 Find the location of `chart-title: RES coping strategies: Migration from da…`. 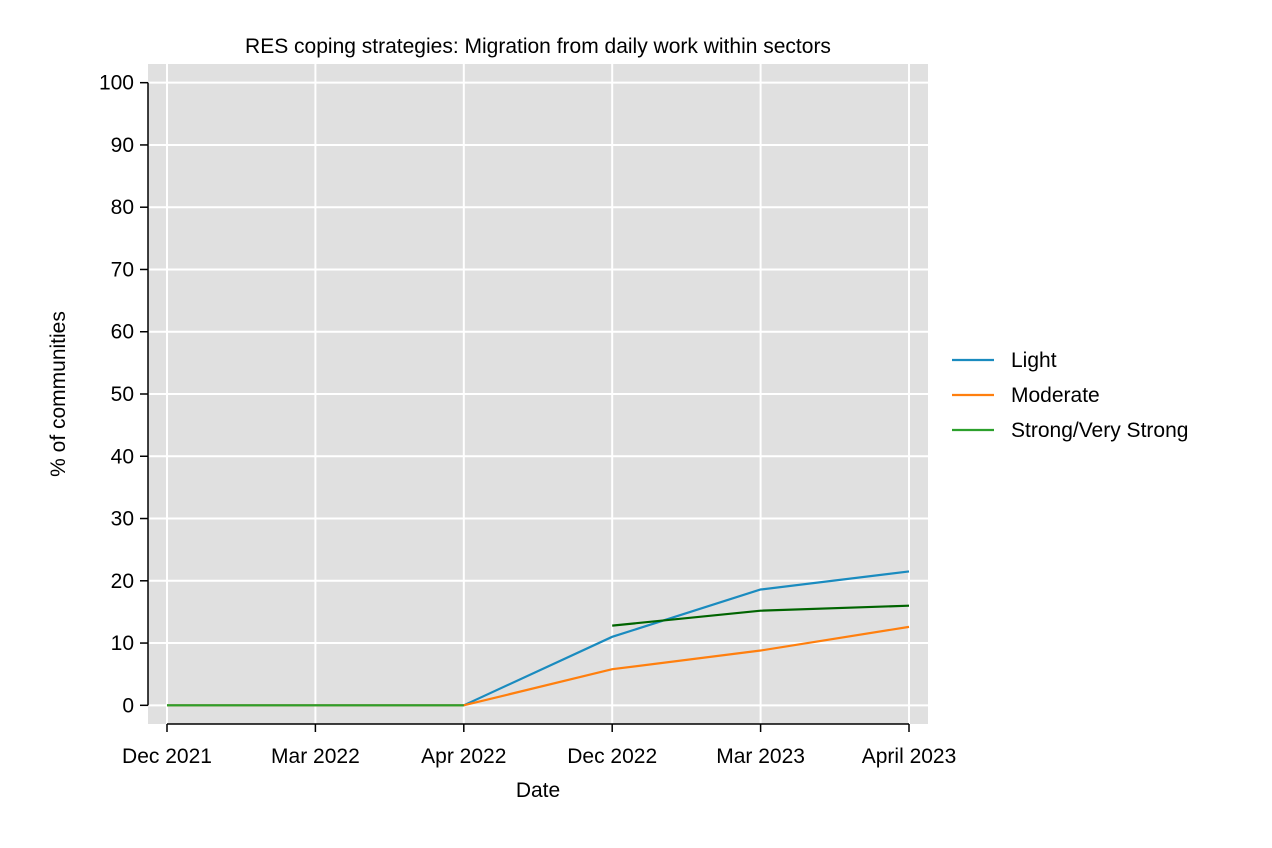

chart-title: RES coping strategies: Migration from da… is located at coordinates (538, 46).